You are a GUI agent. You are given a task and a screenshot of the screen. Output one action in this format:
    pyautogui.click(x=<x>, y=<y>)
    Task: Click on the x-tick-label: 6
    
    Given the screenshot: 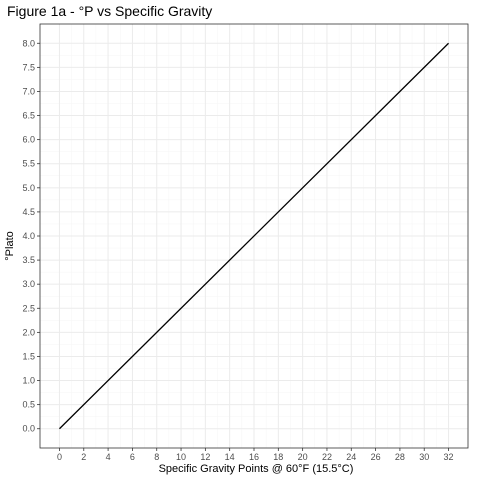 What is the action you would take?
    pyautogui.click(x=132, y=457)
    